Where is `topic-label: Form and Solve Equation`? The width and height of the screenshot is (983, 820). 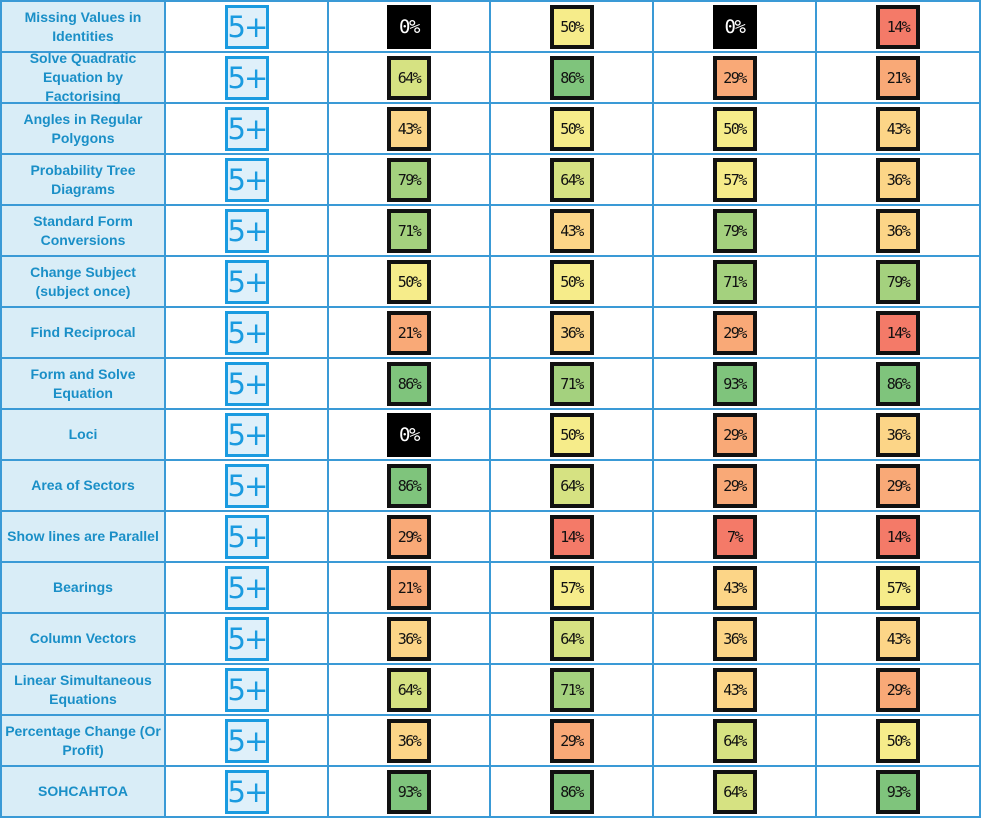 topic-label: Form and Solve Equation is located at coordinates (84, 384).